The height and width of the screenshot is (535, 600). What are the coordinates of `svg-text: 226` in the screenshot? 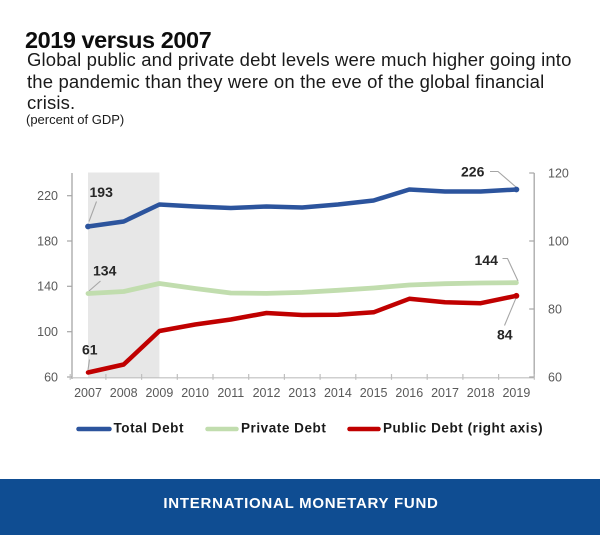 It's located at (473, 172).